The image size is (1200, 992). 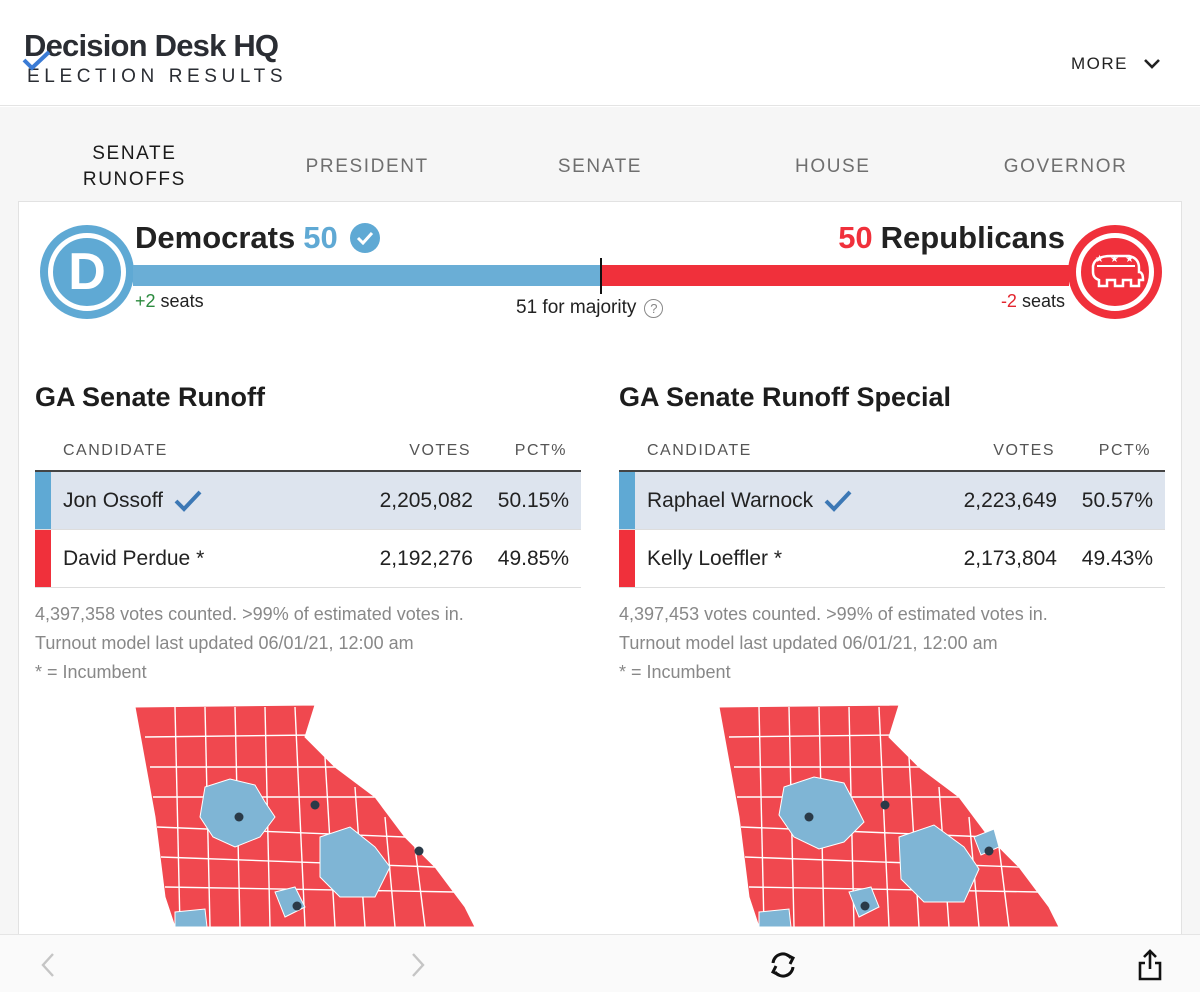 I want to click on democrat-bar-segment, so click(x=367, y=275).